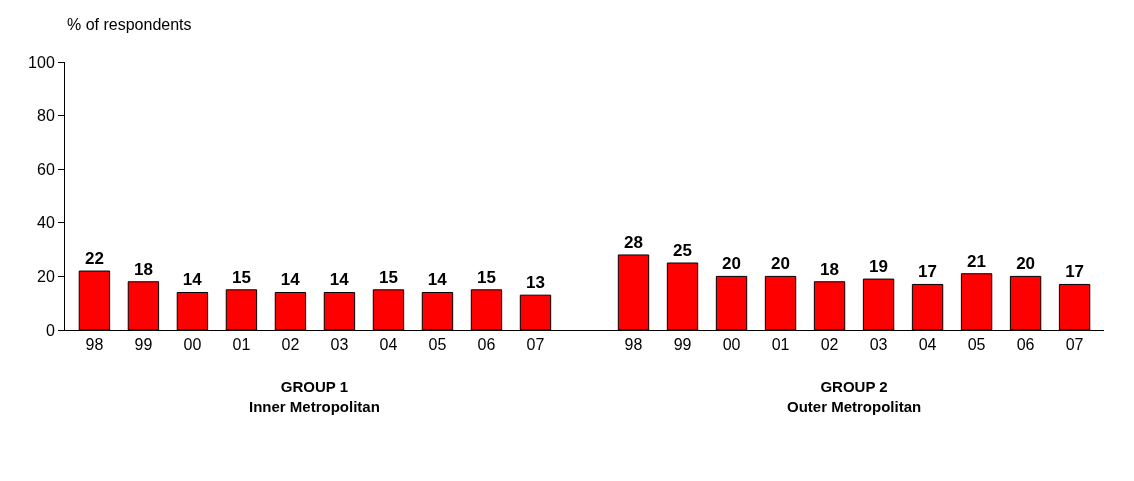 Image resolution: width=1134 pixels, height=481 pixels. I want to click on data-label: 13, so click(535, 283).